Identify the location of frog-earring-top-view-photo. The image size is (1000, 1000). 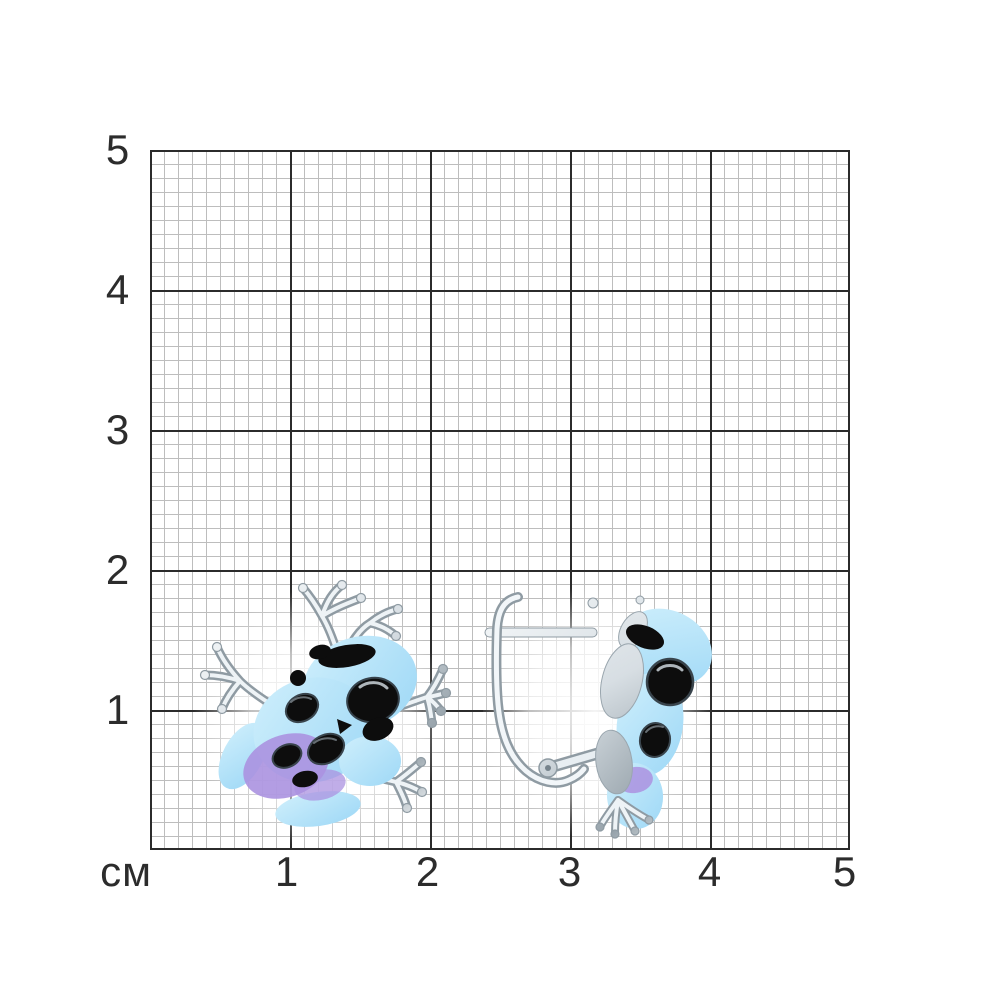
(322, 713).